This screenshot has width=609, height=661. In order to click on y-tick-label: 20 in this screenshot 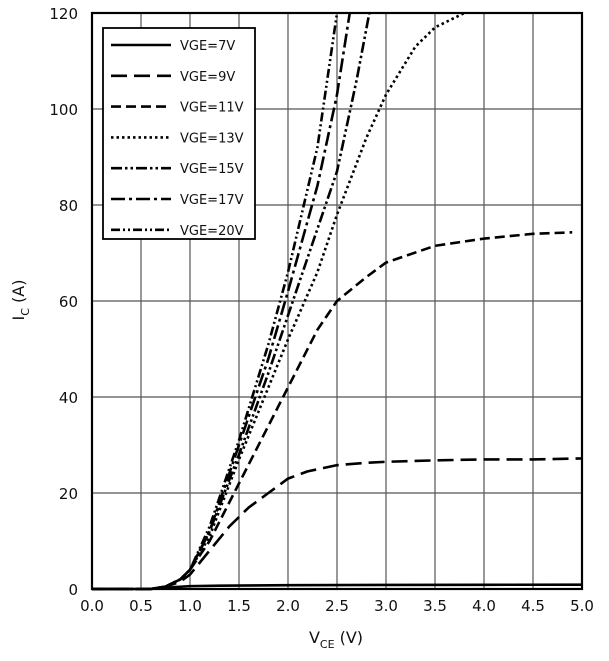, I will do `click(68, 494)`.